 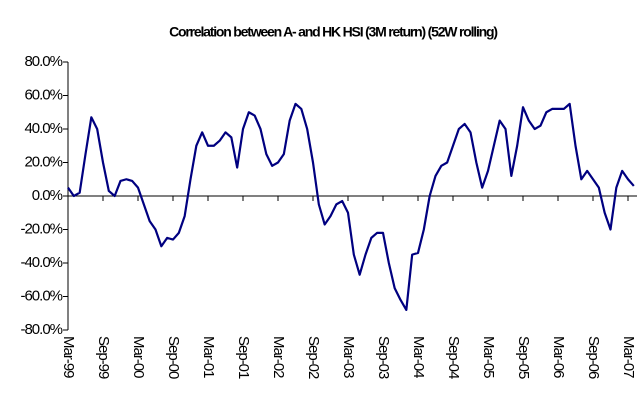 What do you see at coordinates (418, 357) in the screenshot?
I see `x-tick-label: Mar-04` at bounding box center [418, 357].